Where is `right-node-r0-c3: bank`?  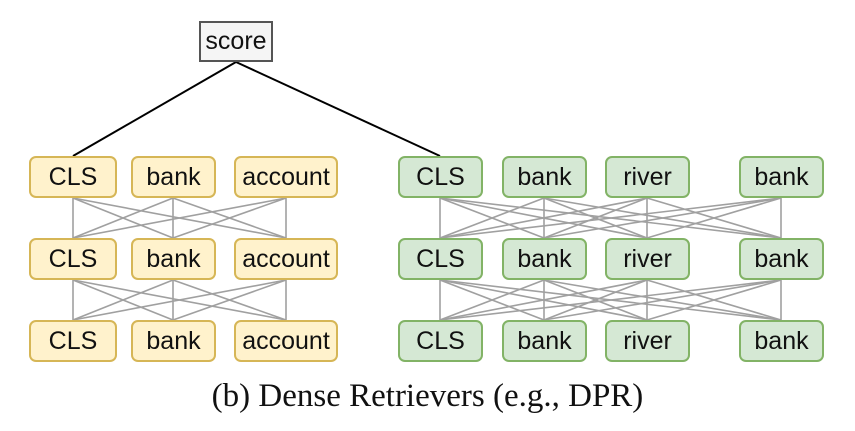 right-node-r0-c3: bank is located at coordinates (781, 177).